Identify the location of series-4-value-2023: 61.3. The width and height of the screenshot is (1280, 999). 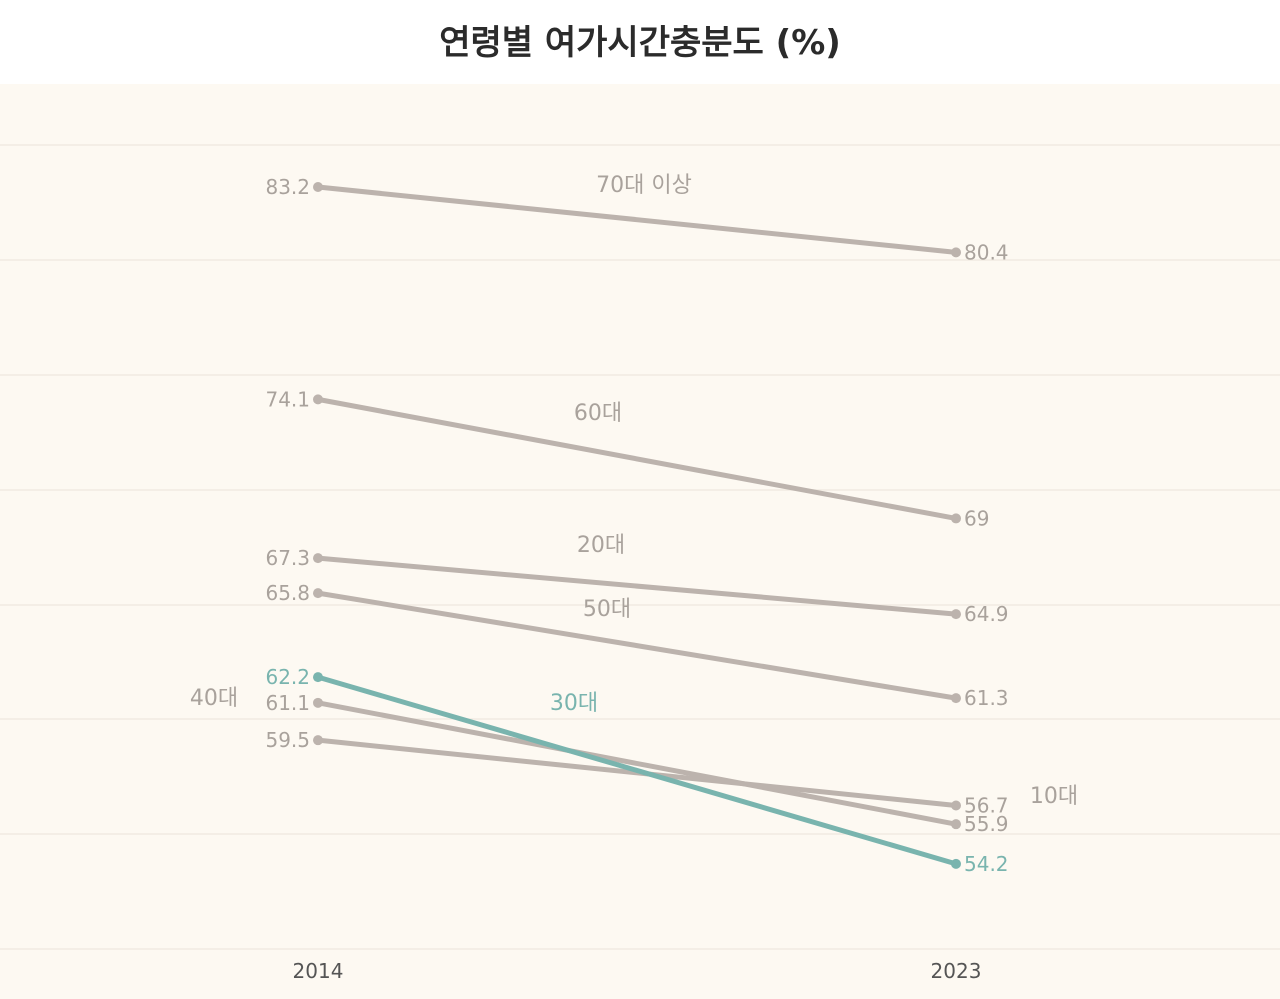
(986, 698).